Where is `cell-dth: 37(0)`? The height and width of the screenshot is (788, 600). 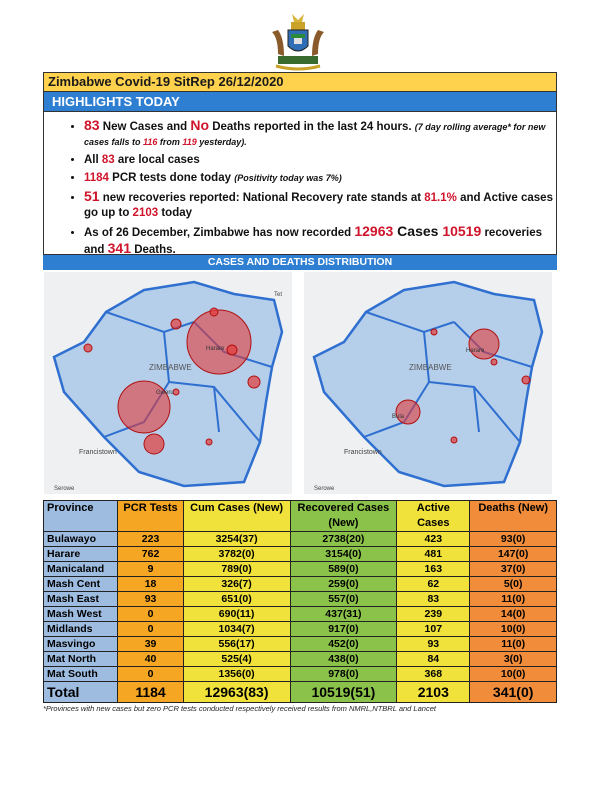
cell-dth: 37(0) is located at coordinates (513, 569).